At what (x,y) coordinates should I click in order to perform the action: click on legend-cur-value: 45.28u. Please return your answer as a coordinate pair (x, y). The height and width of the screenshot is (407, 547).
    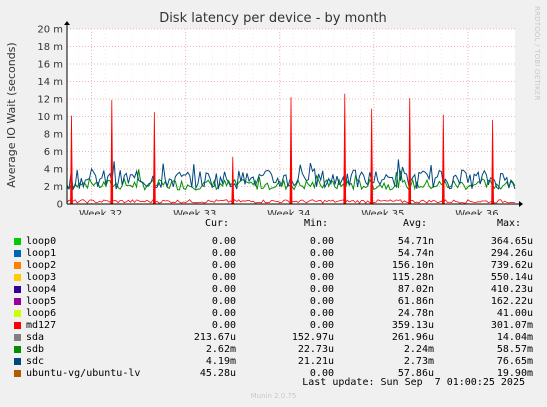
    Looking at the image, I should click on (217, 373).